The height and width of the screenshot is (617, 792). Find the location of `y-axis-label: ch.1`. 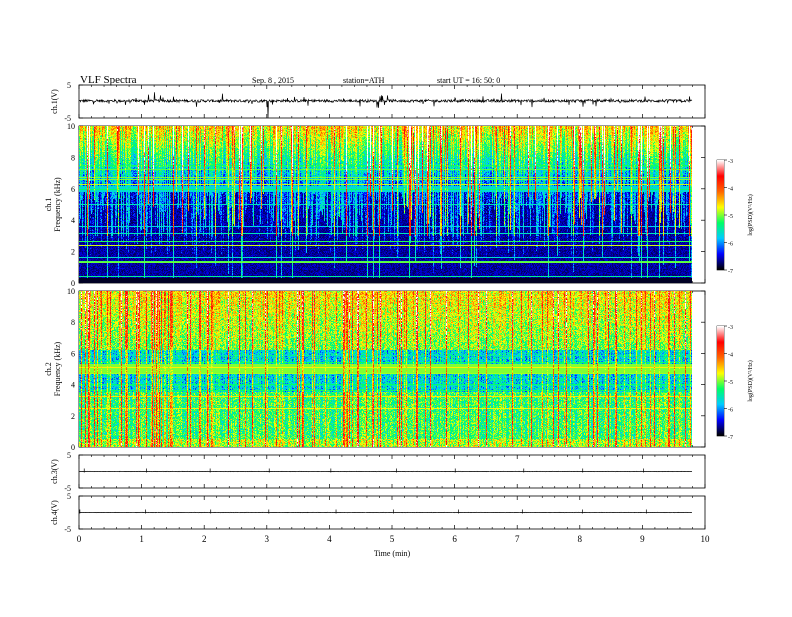

y-axis-label: ch.1 is located at coordinates (48, 205).